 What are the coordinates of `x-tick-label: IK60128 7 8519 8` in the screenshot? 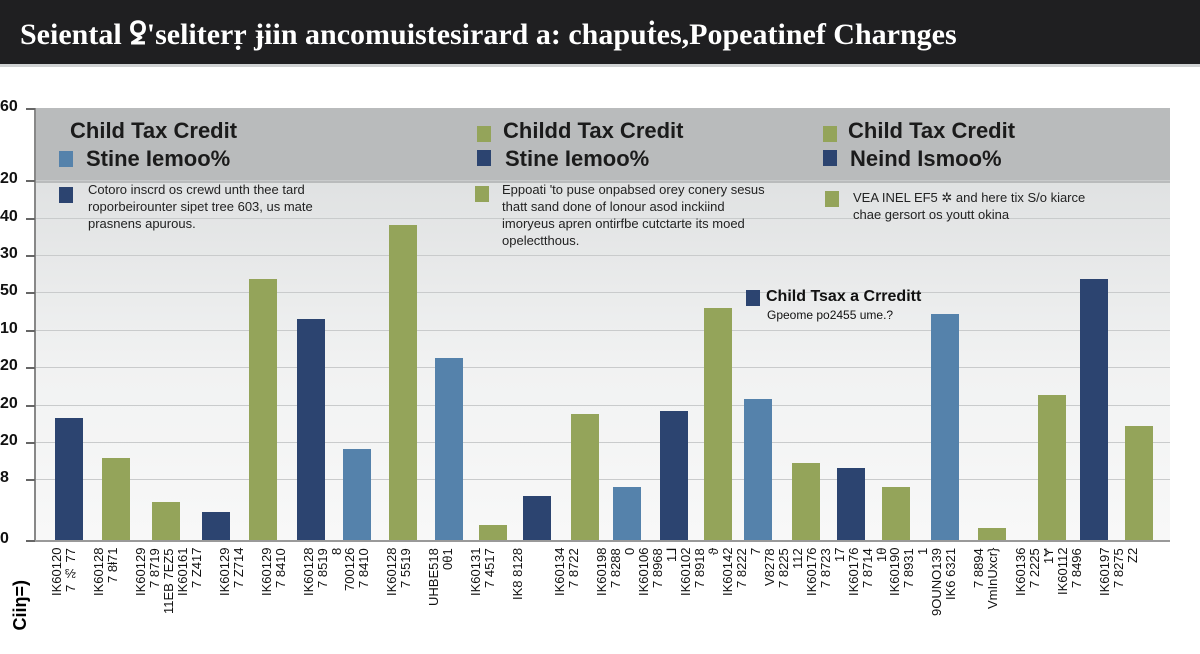 It's located at (322, 572).